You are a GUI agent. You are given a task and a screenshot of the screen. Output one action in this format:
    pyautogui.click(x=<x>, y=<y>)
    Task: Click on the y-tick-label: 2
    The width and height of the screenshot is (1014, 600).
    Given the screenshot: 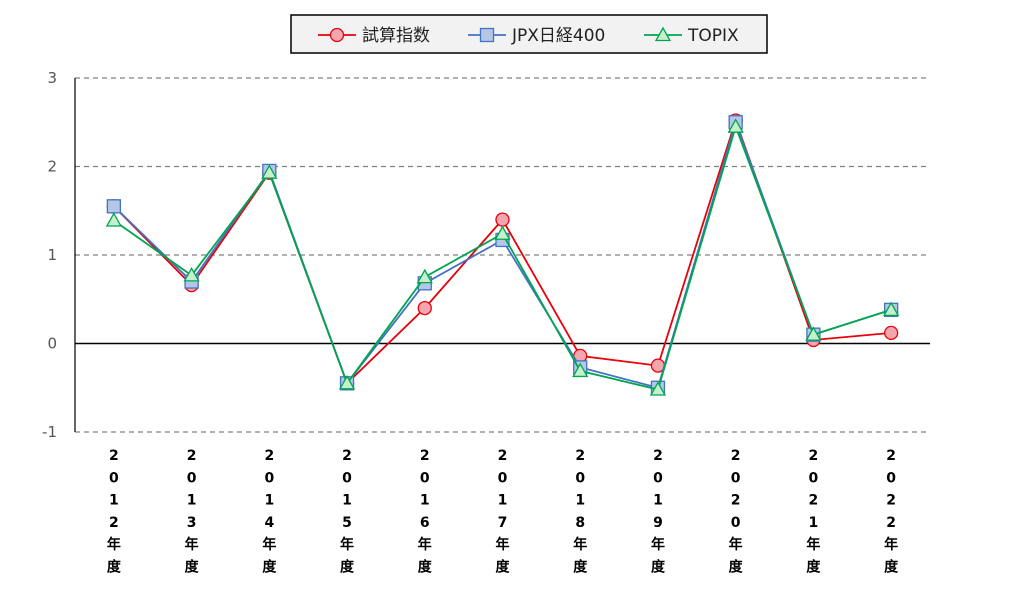 What is the action you would take?
    pyautogui.click(x=52, y=167)
    